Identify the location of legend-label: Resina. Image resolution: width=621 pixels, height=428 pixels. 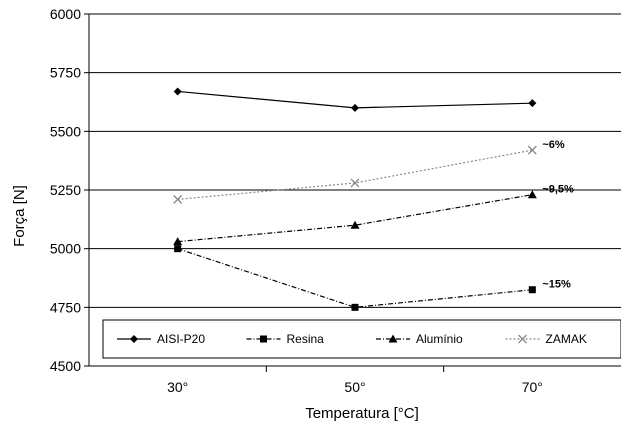
(306, 339).